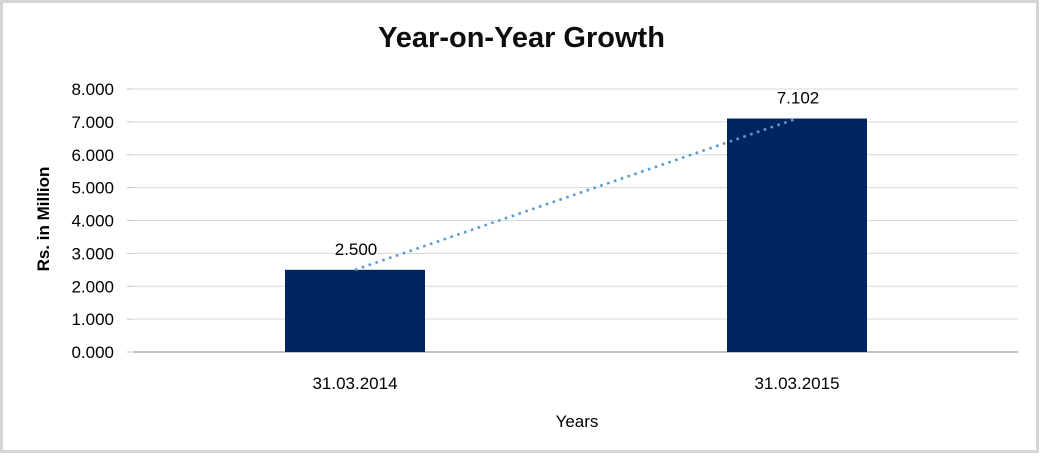 Image resolution: width=1043 pixels, height=457 pixels. What do you see at coordinates (92, 89) in the screenshot?
I see `y-tick-label: 8.000` at bounding box center [92, 89].